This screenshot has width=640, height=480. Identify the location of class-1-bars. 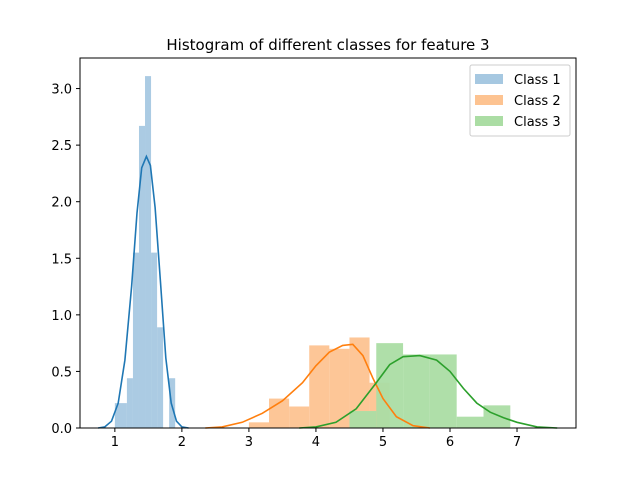
(145, 252).